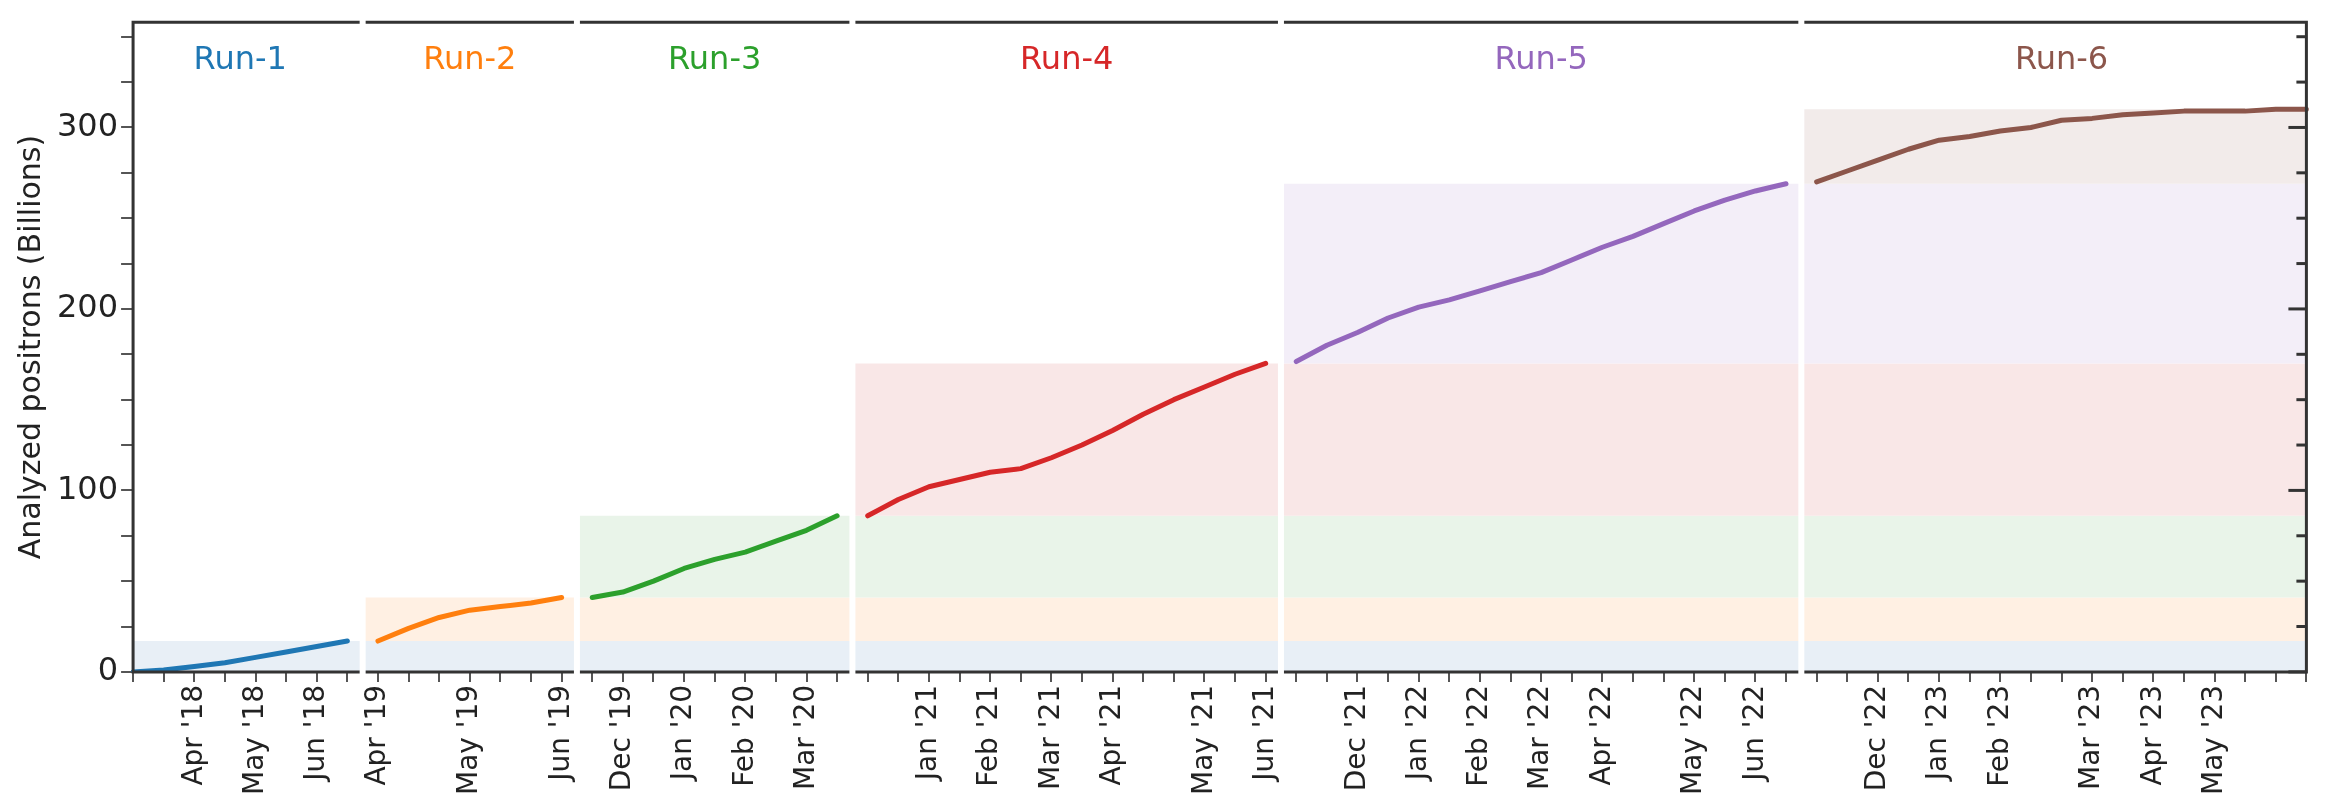  I want to click on x-tick-label: Dec '22, so click(1876, 738).